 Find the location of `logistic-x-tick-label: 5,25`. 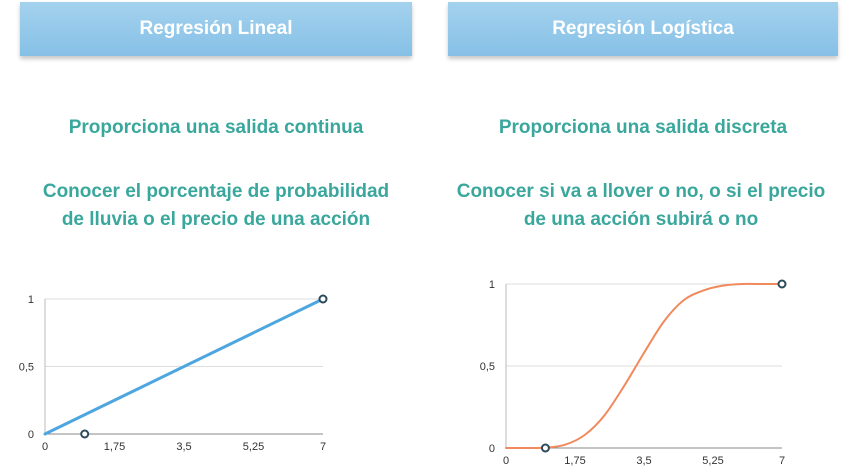

logistic-x-tick-label: 5,25 is located at coordinates (712, 461).